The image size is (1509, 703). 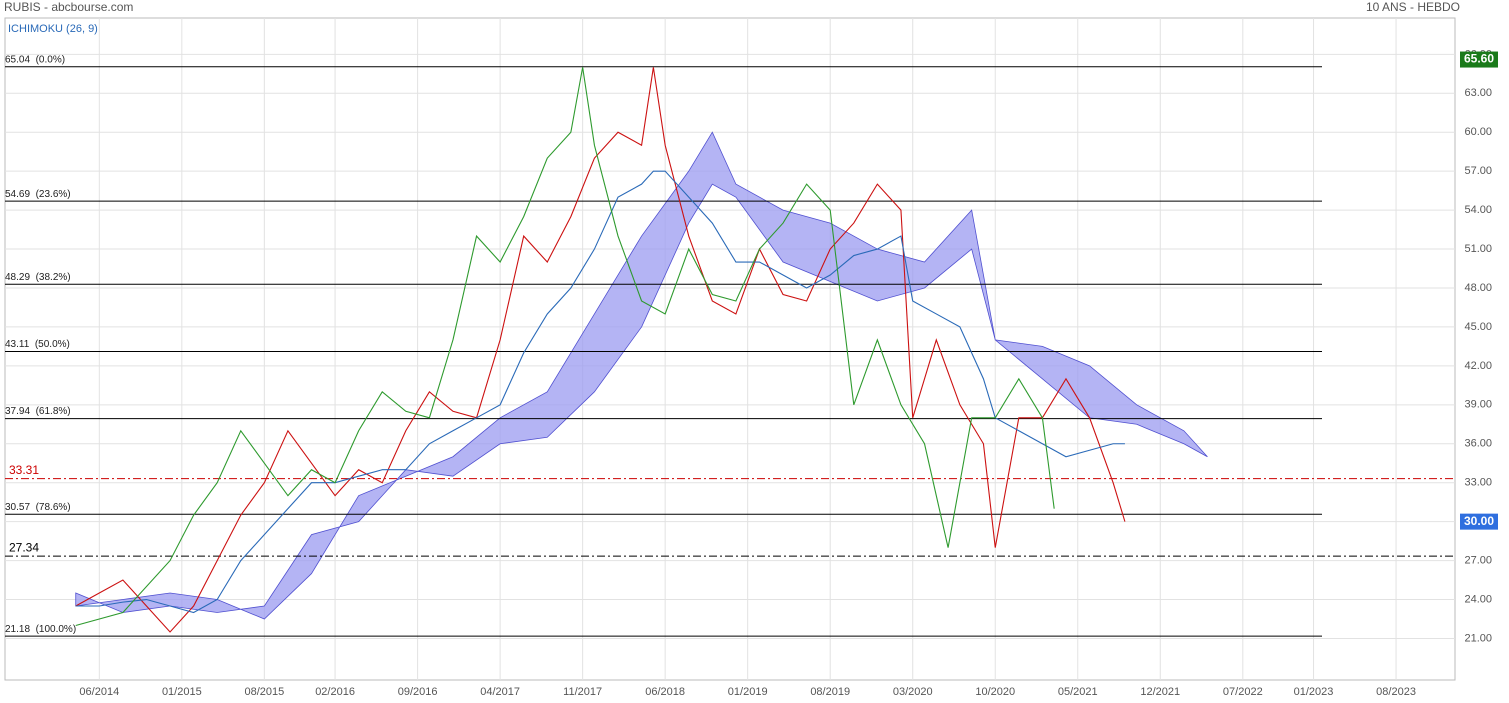 I want to click on x-tick-label: 08/2015, so click(x=264, y=692).